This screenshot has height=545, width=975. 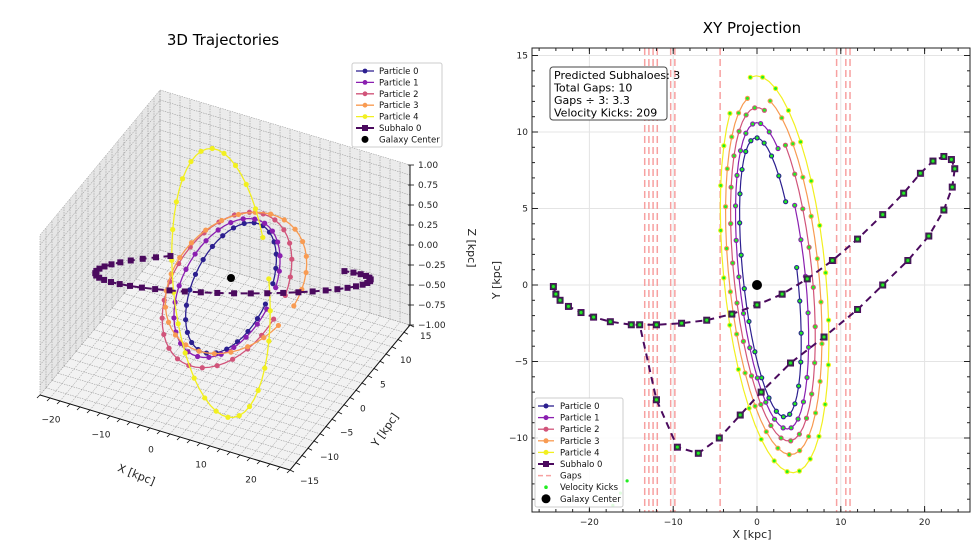 I want to click on z-tick-label-3d: 0.25, so click(x=428, y=226).